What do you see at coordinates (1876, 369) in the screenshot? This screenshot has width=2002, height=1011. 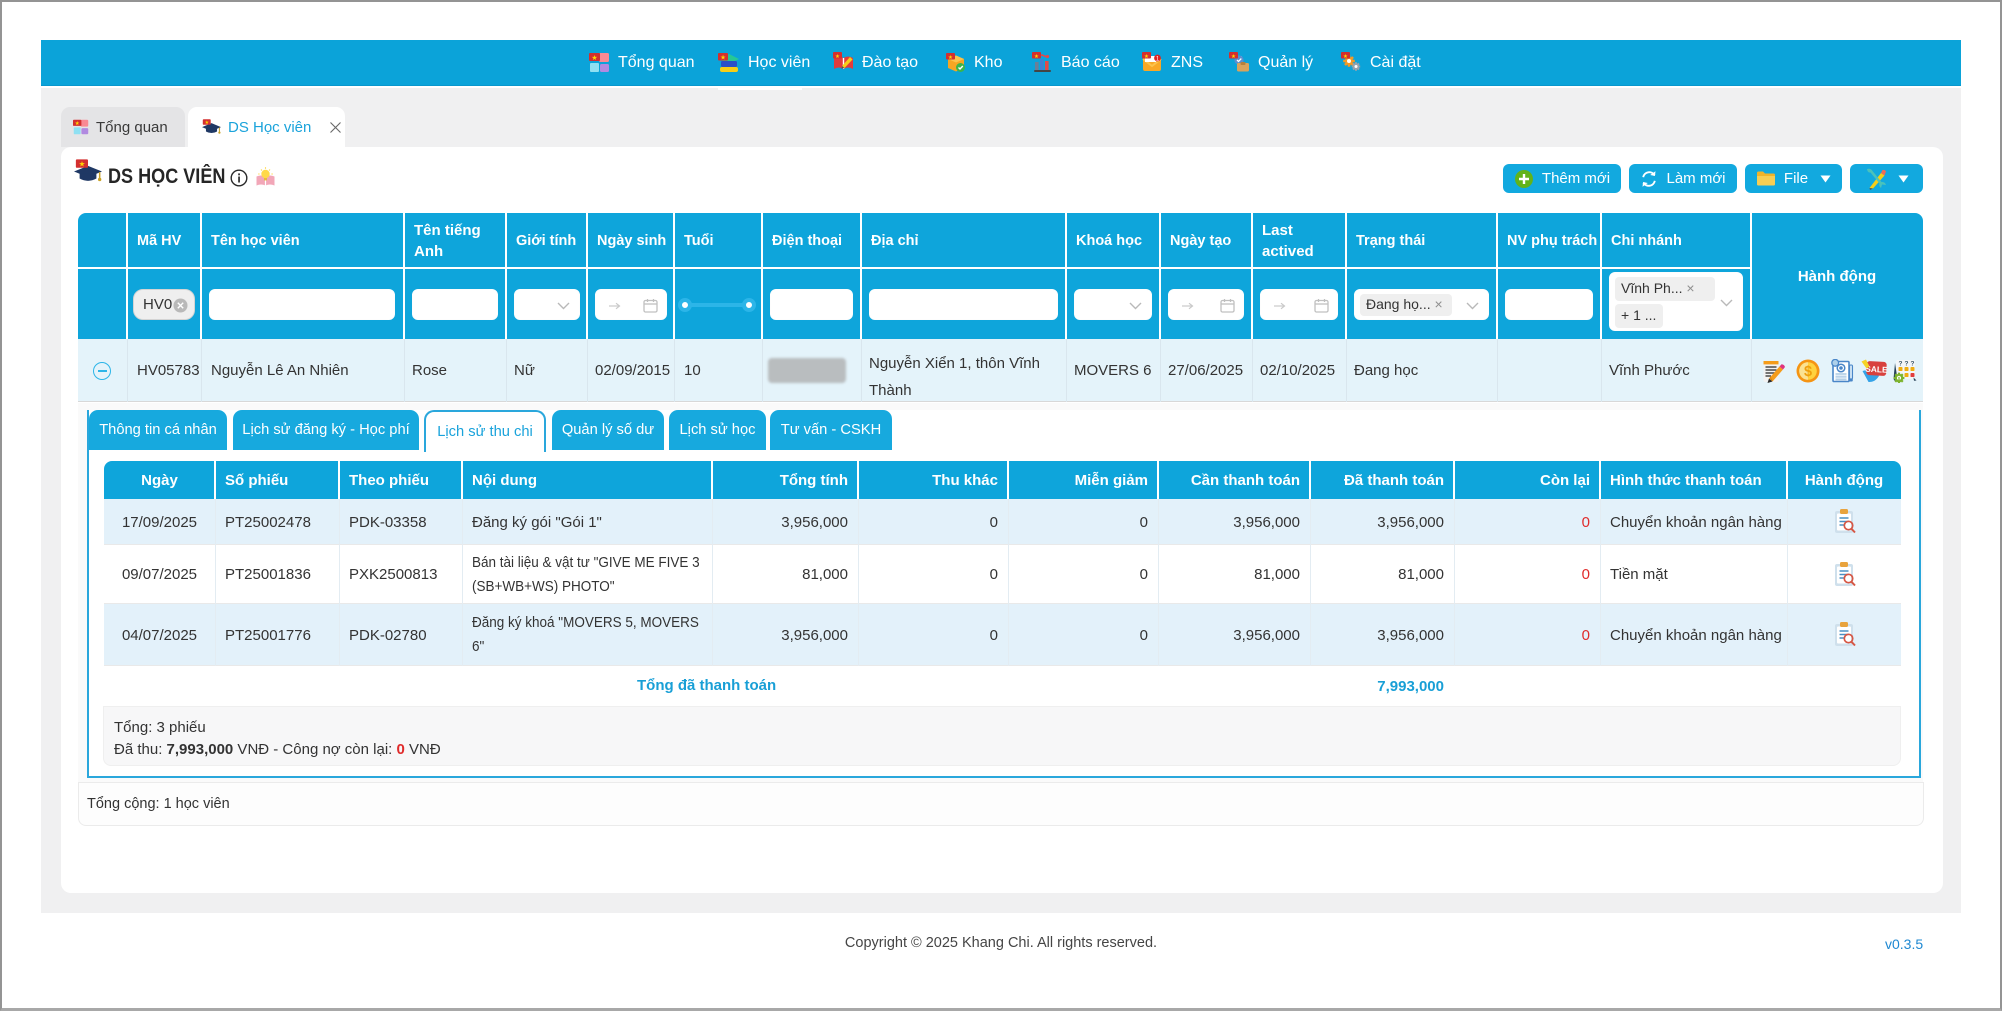 I see `svg-text: SALE` at bounding box center [1876, 369].